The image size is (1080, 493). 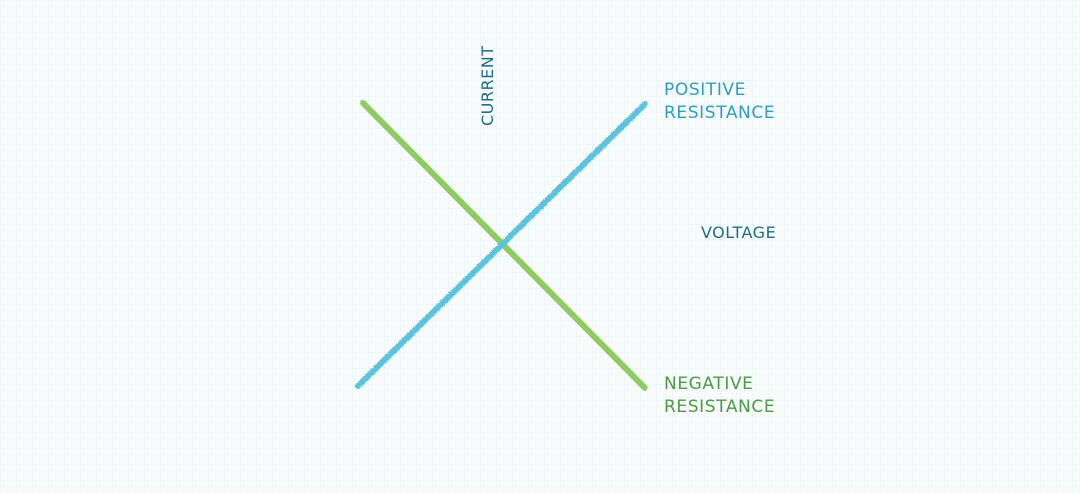 What do you see at coordinates (705, 90) in the screenshot?
I see `positive-label-line1: POSITIVE` at bounding box center [705, 90].